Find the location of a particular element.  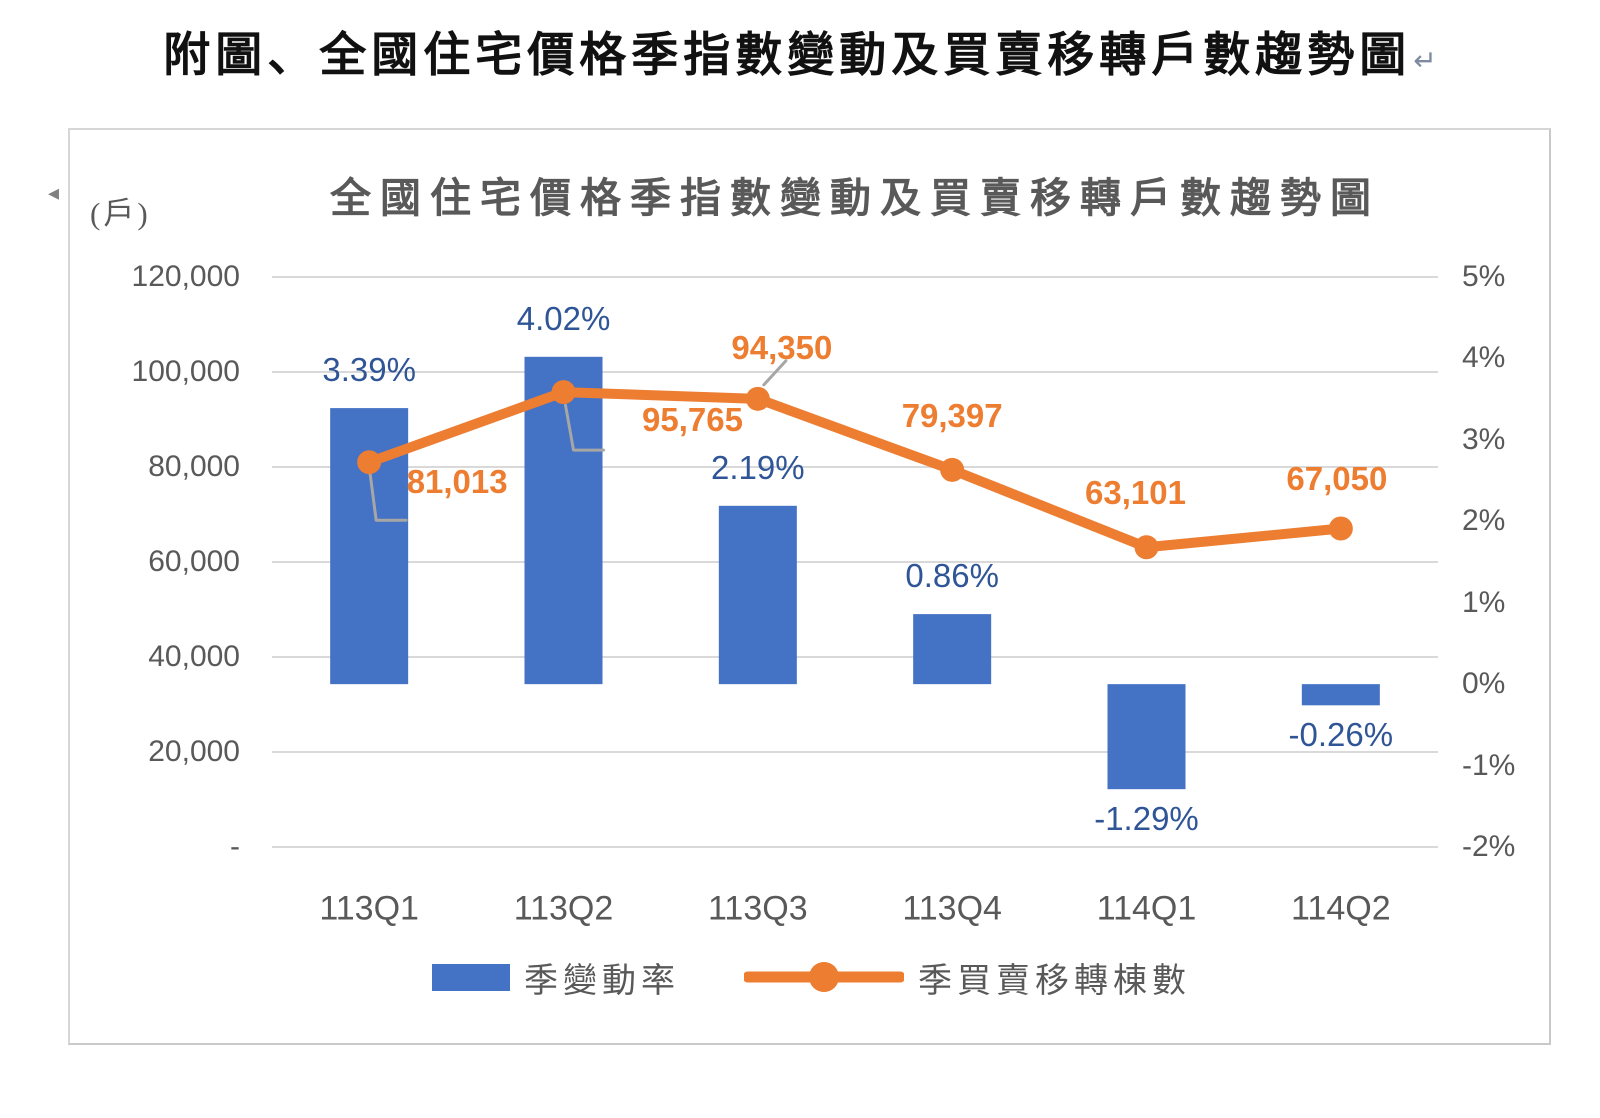

data-point-marker-113Q4 is located at coordinates (952, 469).